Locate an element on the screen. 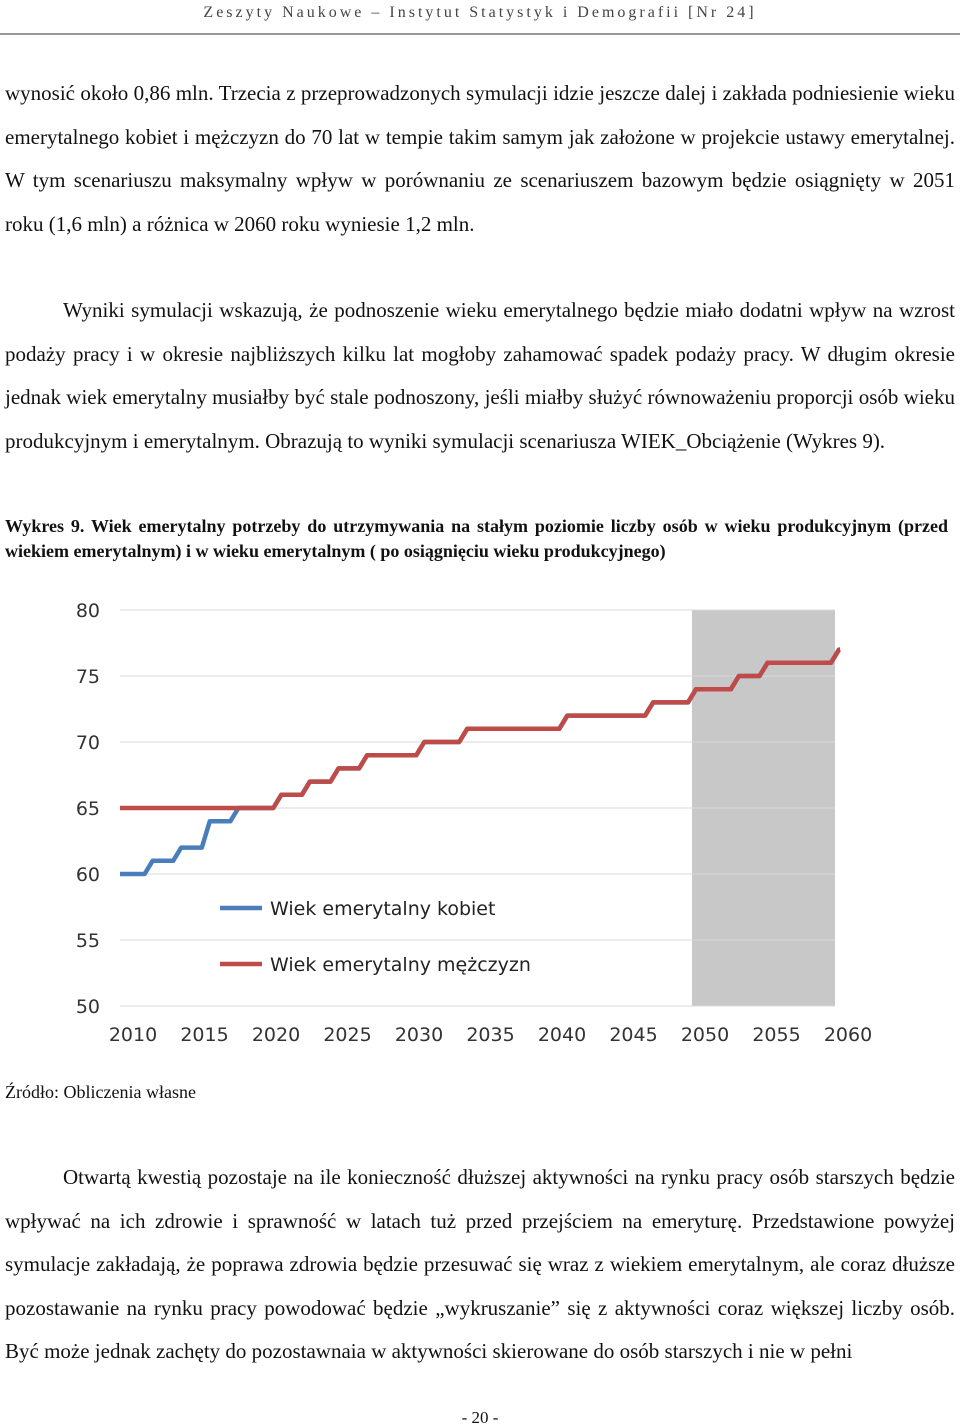 The height and width of the screenshot is (1428, 960). y-tick-label: 50 is located at coordinates (88, 1007).